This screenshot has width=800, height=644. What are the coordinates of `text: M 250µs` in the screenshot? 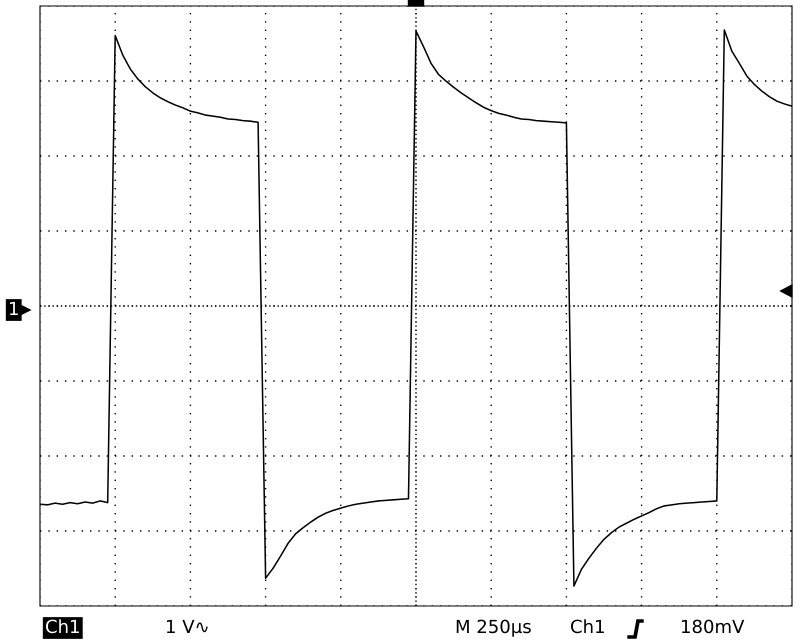 It's located at (493, 628).